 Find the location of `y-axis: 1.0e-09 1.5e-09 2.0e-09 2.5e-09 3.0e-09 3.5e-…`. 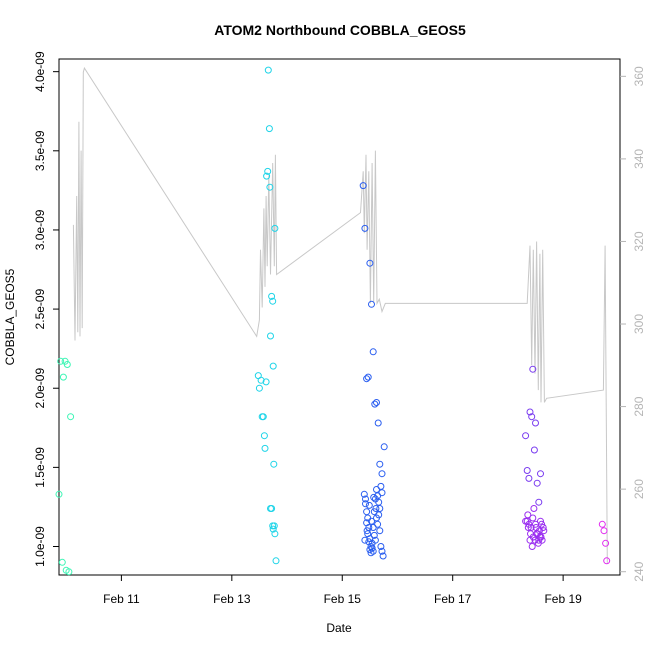

y-axis: 1.0e-09 1.5e-09 2.0e-09 2.5e-09 3.0e-09 3.5e-… is located at coordinates (46, 309).